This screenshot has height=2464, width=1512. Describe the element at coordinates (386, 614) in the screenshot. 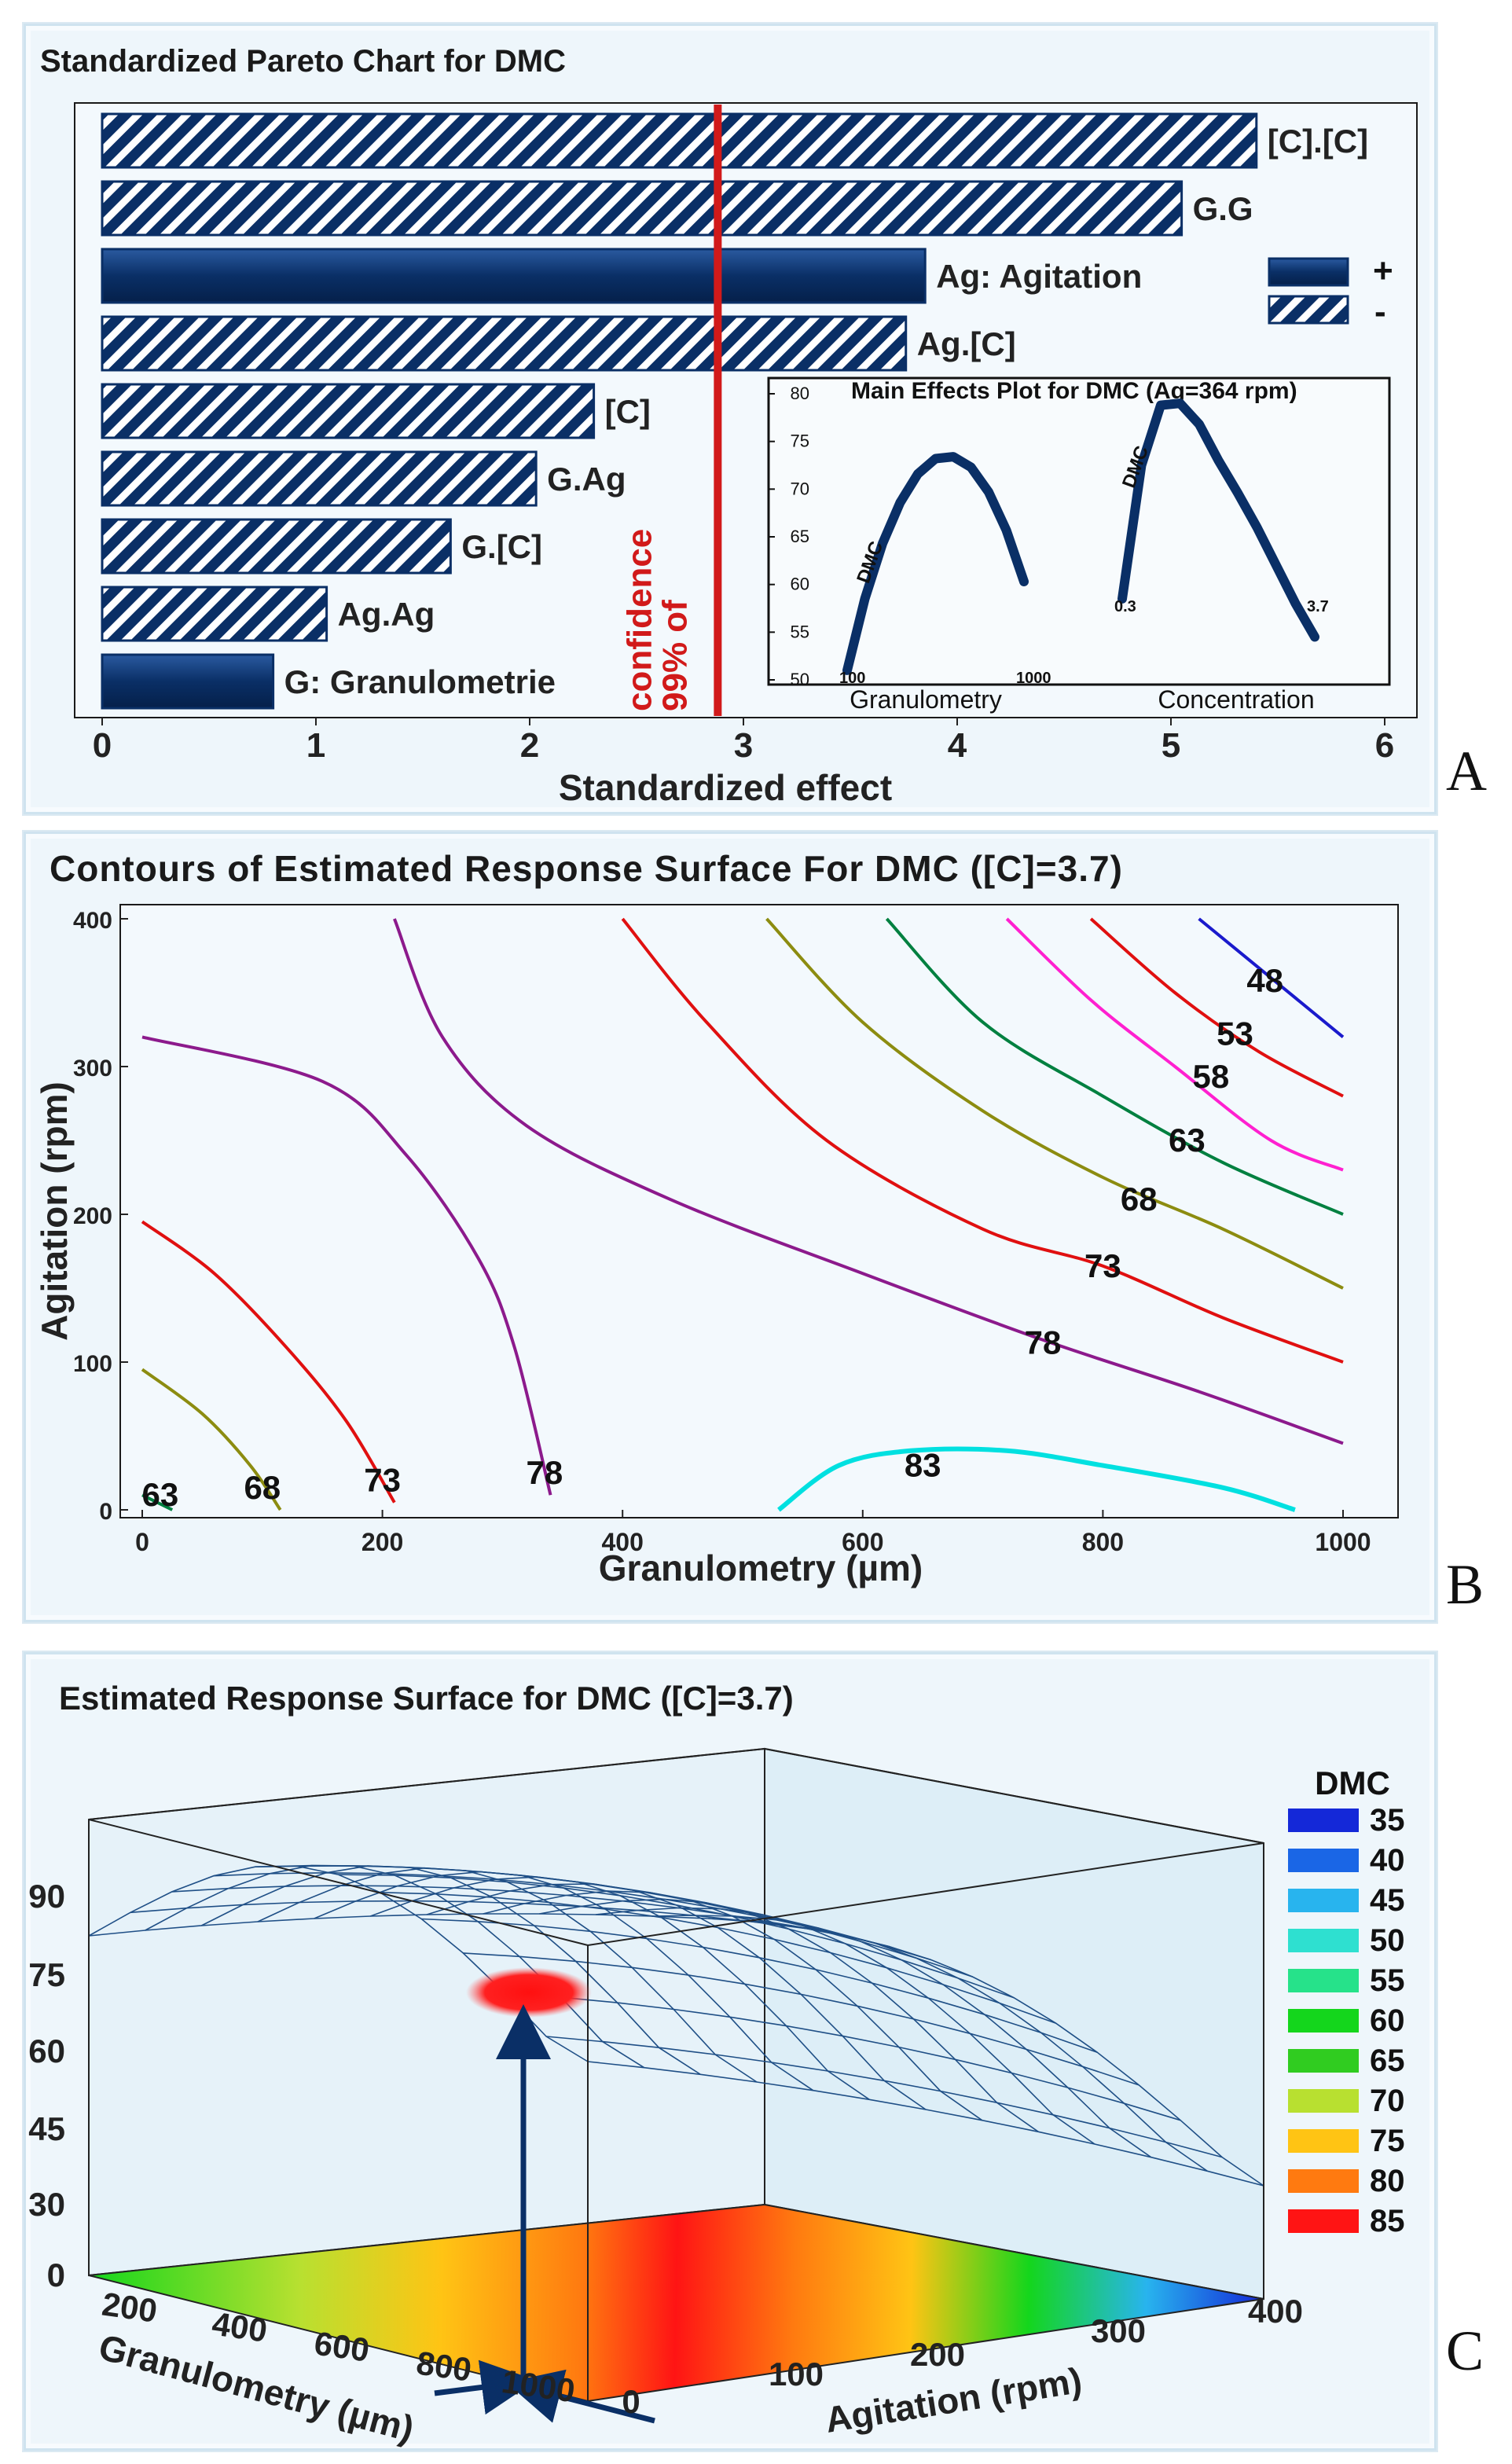

I see `bar-label: Ag.Ag` at that location.